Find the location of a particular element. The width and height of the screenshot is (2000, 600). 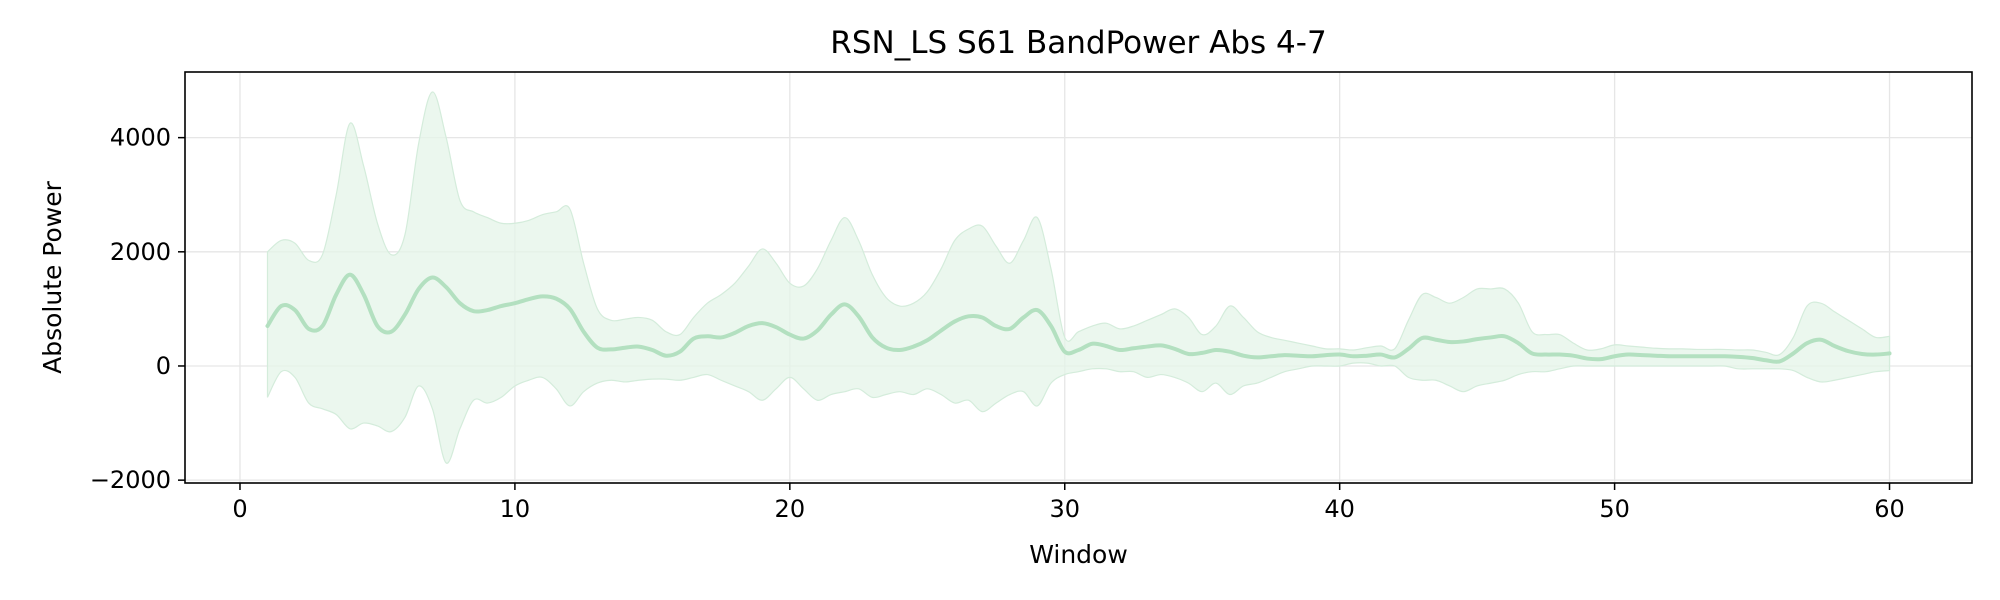

x-tick-label: 20 is located at coordinates (790, 509).